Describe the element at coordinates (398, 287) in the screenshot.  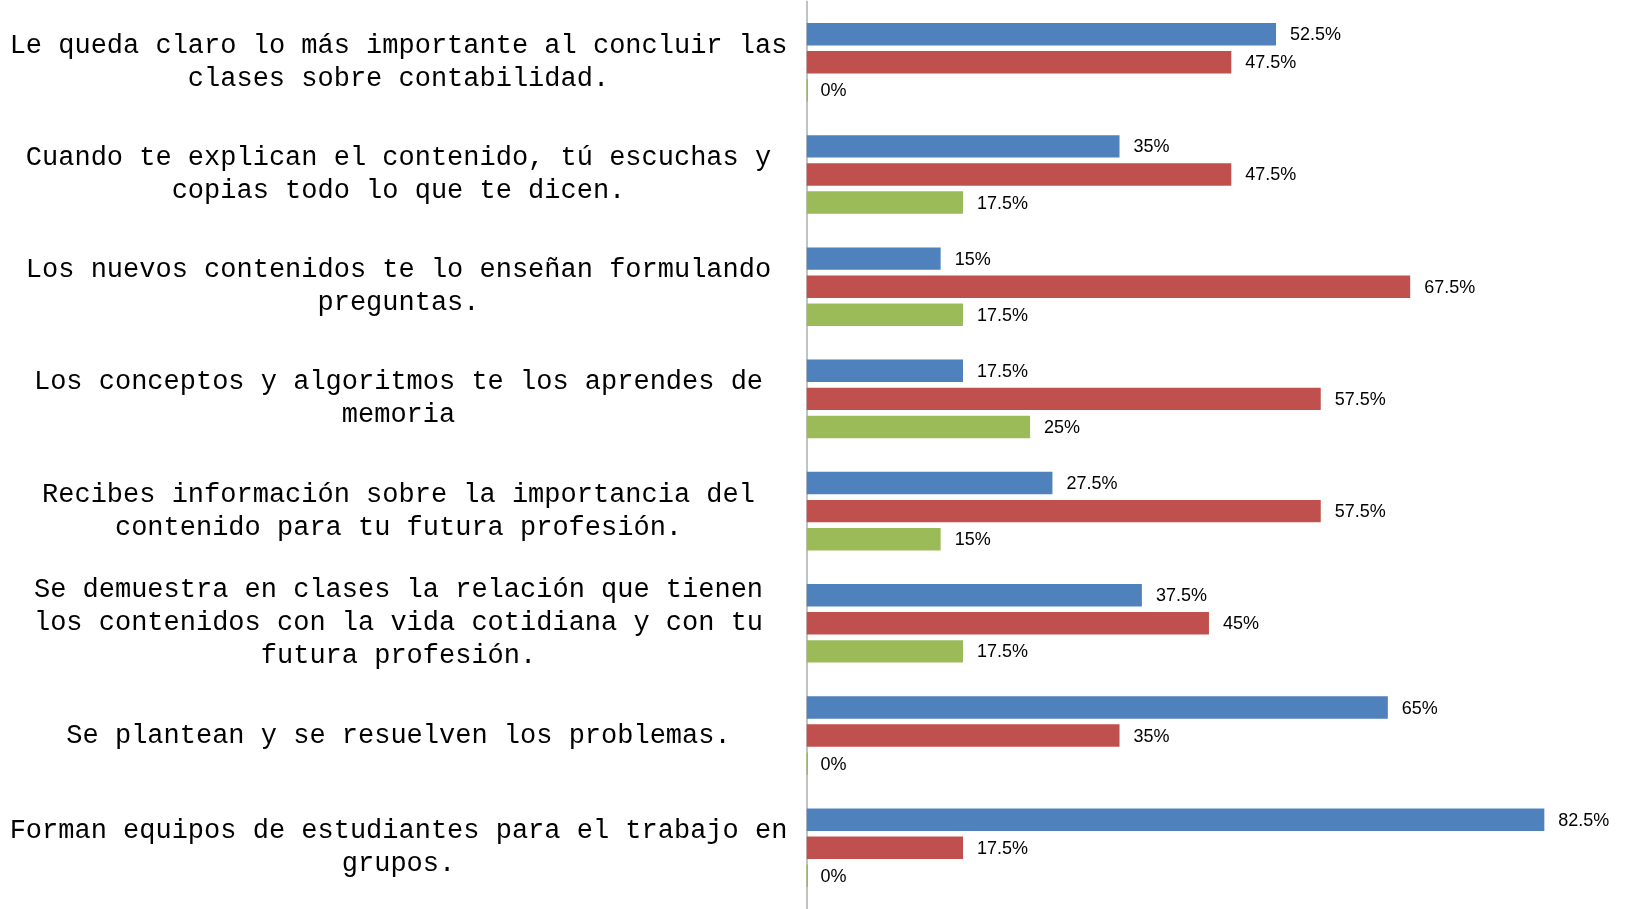
I see `y-tick-label: Los nuevos contenidos te lo enseñan formulando preguntas.` at that location.